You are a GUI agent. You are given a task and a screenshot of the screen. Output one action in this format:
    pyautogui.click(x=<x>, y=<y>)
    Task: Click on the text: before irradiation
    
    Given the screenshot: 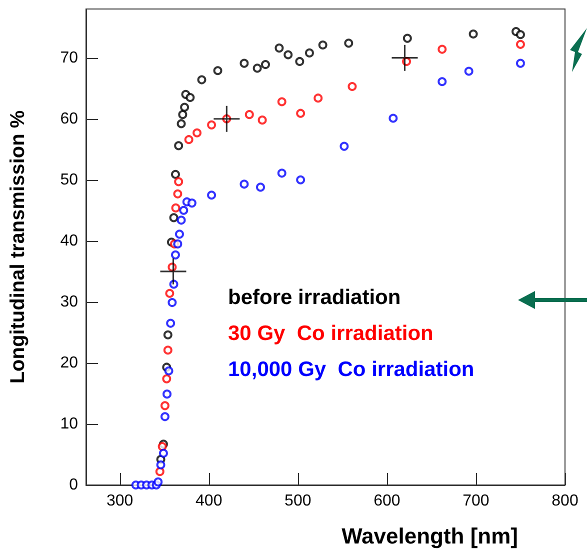 What is the action you would take?
    pyautogui.click(x=314, y=297)
    